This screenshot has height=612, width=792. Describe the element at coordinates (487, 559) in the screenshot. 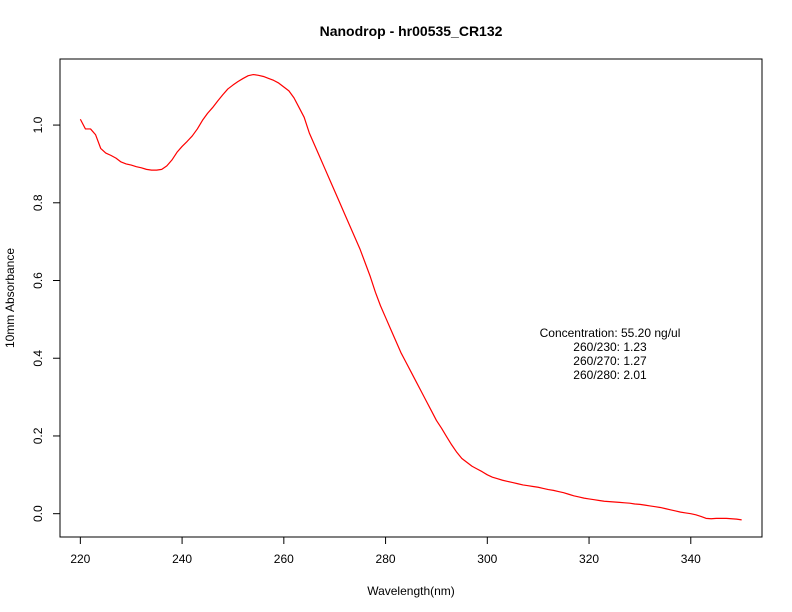

I see `x-tick-label: 300` at that location.